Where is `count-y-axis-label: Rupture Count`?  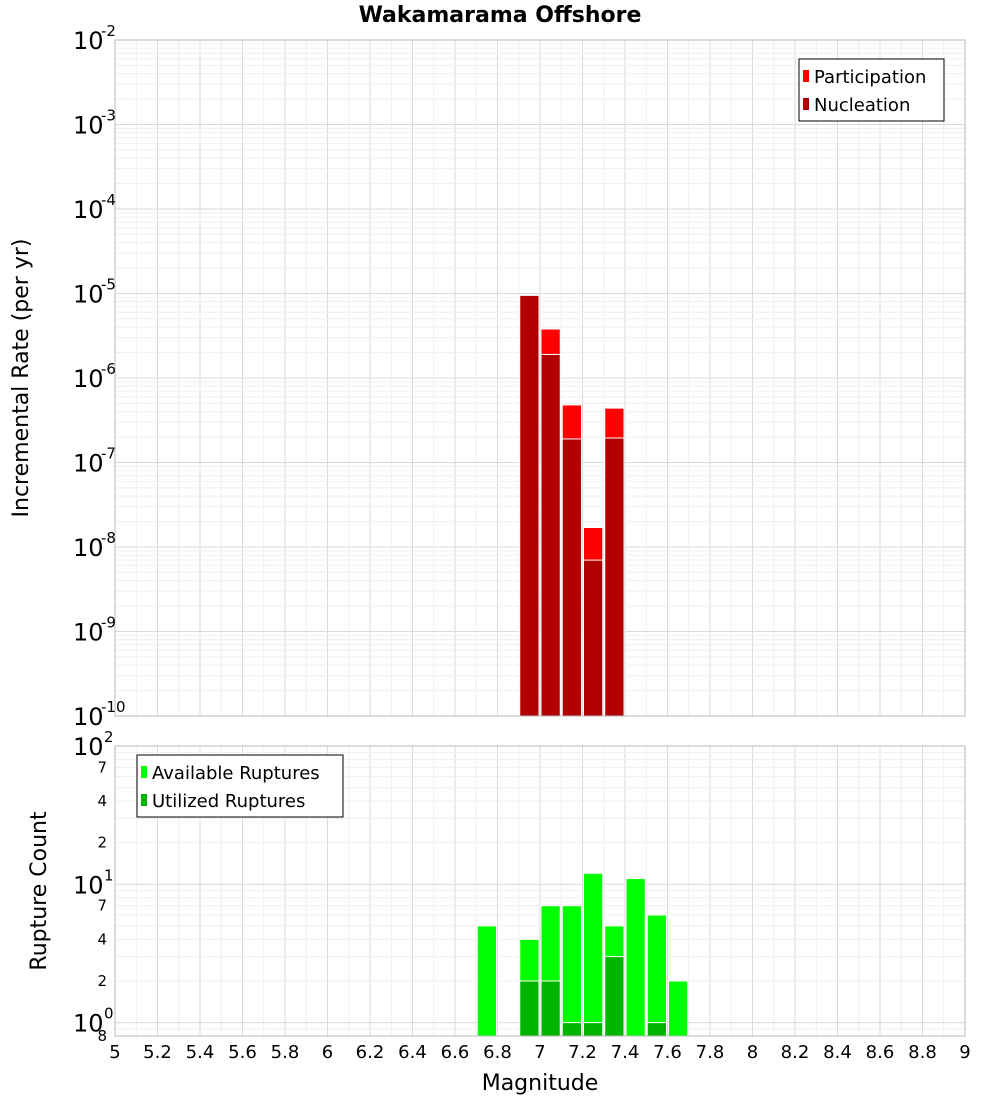
count-y-axis-label: Rupture Count is located at coordinates (39, 891).